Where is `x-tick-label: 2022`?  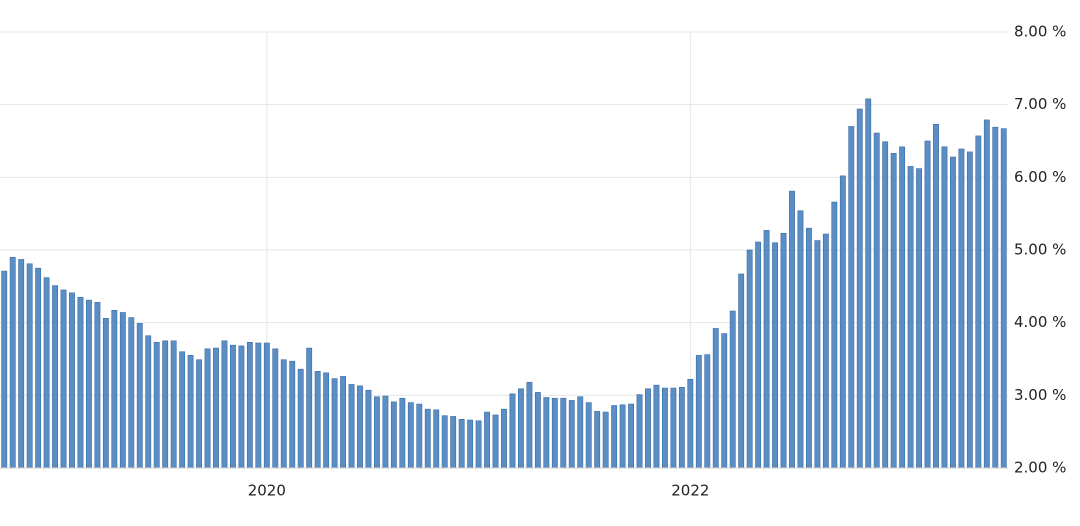
x-tick-label: 2022 is located at coordinates (690, 491).